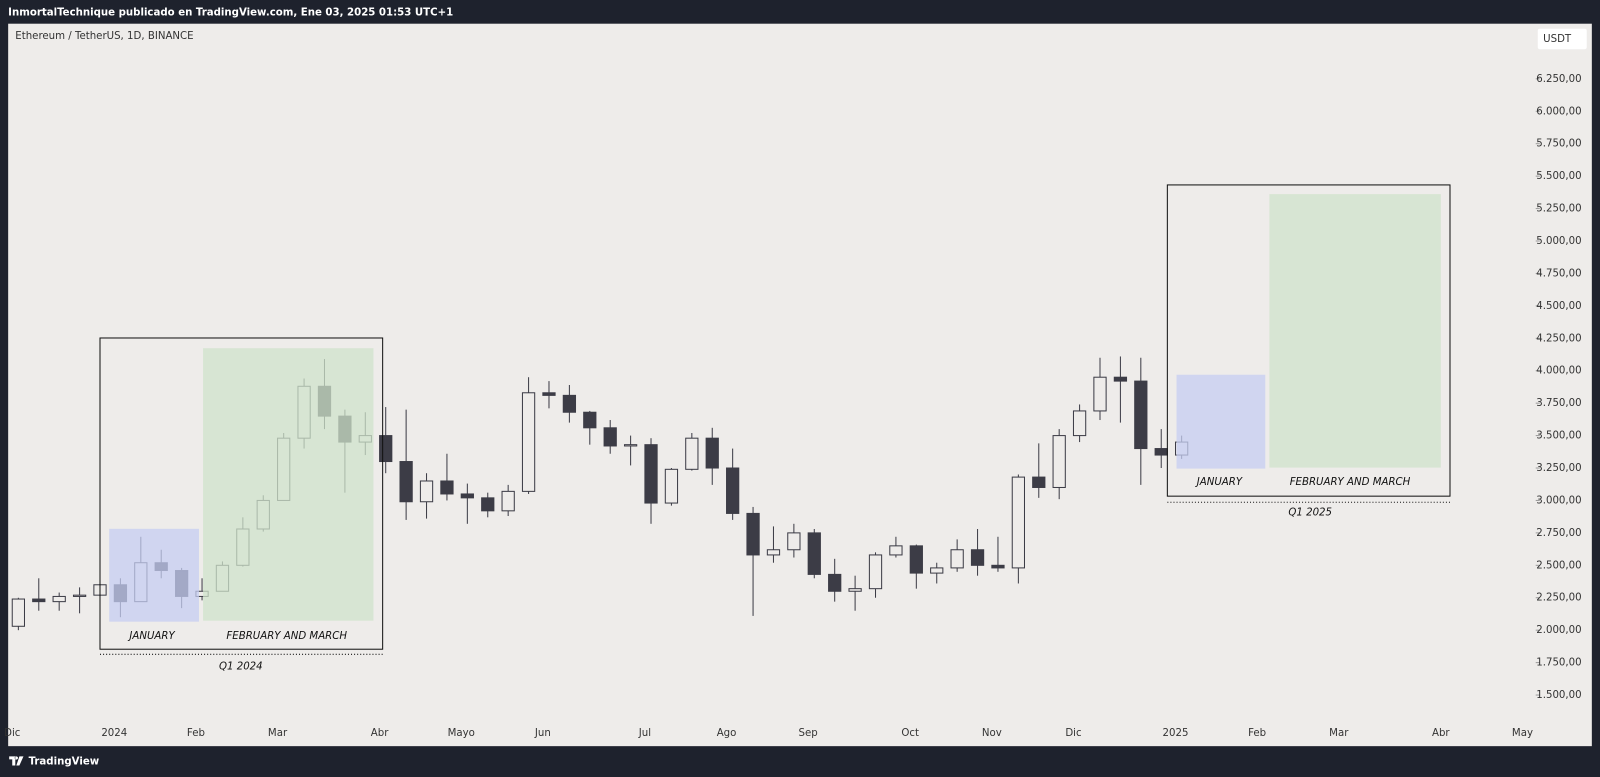 This screenshot has width=1600, height=777. What do you see at coordinates (1558, 565) in the screenshot?
I see `y-tick-label: 2.500,00` at bounding box center [1558, 565].